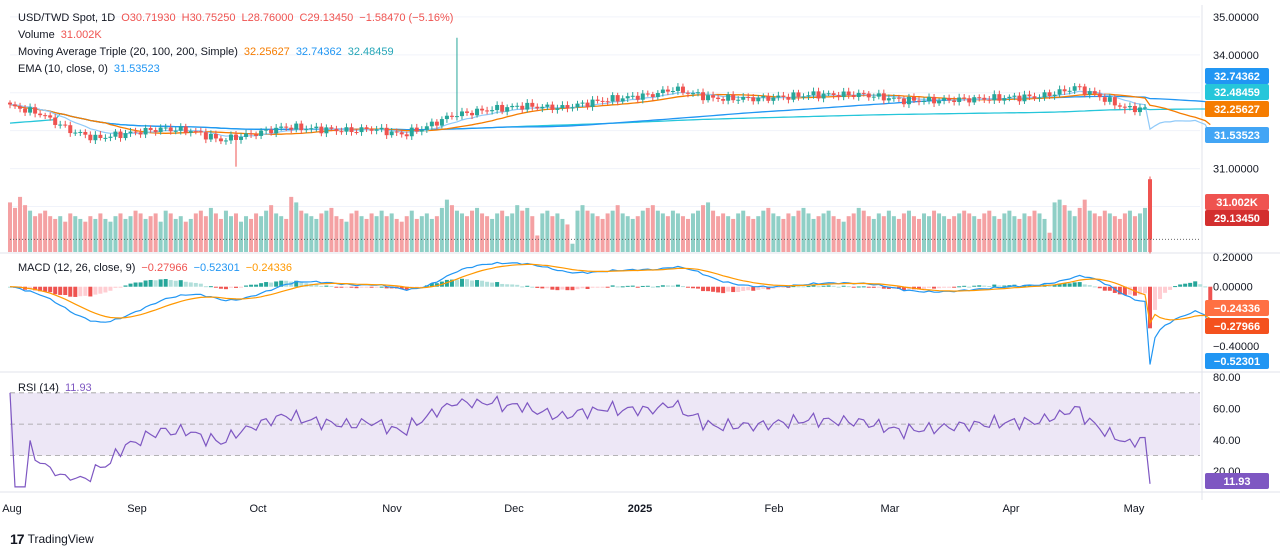  I want to click on macd-tick-label: −0.40000, so click(1236, 347).